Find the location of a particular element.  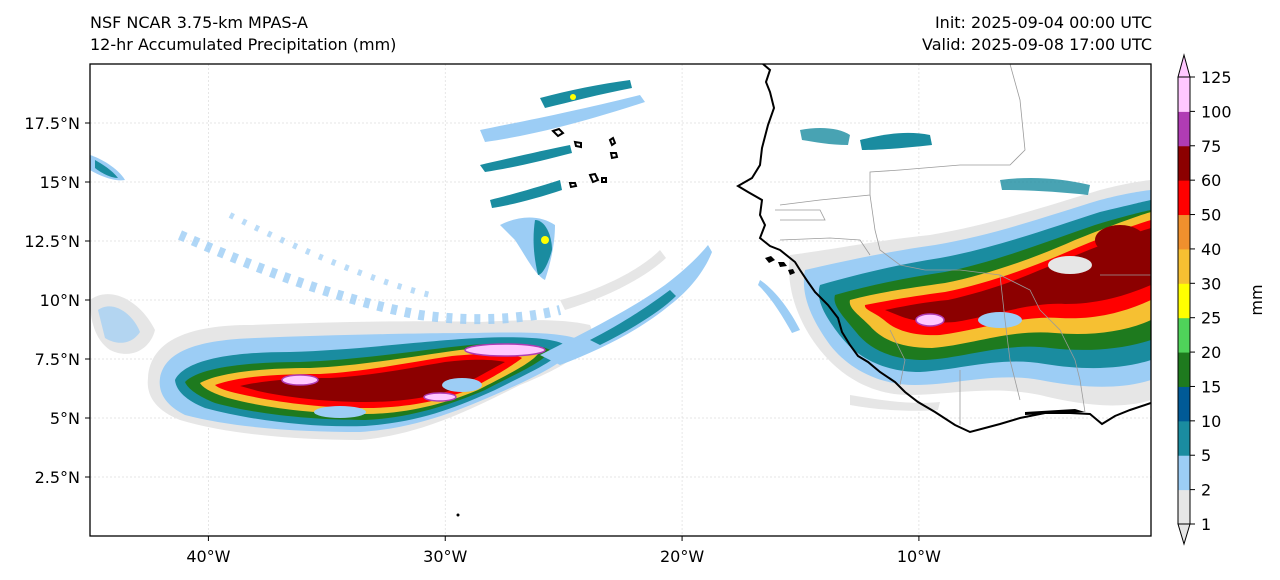

colorbar-extend-max is located at coordinates (1184, 65).